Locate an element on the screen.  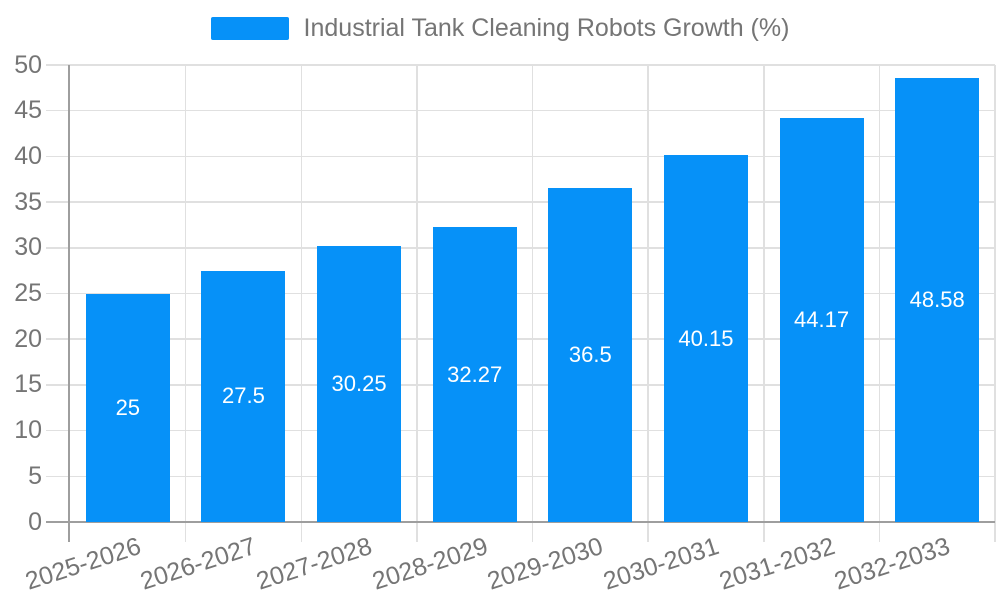
x-axis-tick-label: 2030-2031 is located at coordinates (661, 564).